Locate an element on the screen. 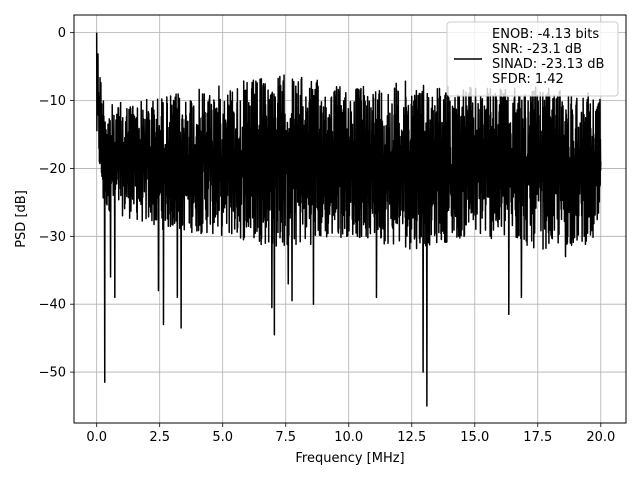 This screenshot has height=480, width=640. x-axis-label: Frequency [MHz] is located at coordinates (349, 458).